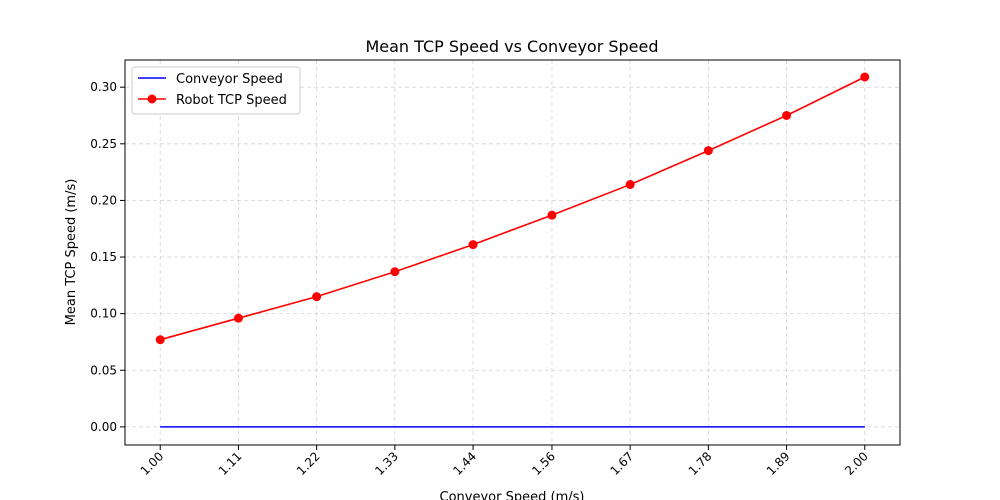  What do you see at coordinates (103, 87) in the screenshot?
I see `y-tick-label: 0.30` at bounding box center [103, 87].